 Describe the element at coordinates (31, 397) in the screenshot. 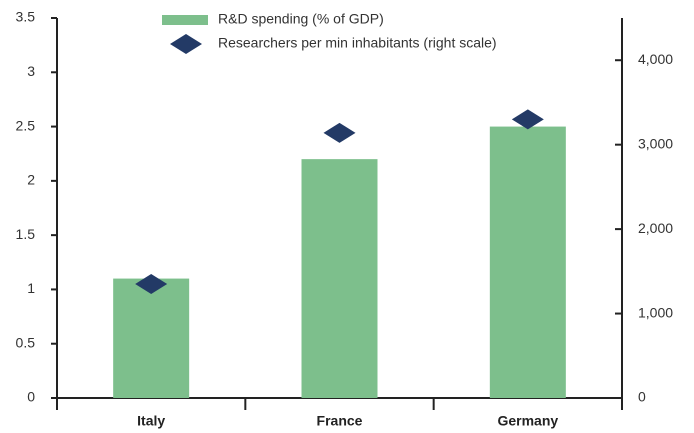

I see `y-tick-label: 0` at that location.